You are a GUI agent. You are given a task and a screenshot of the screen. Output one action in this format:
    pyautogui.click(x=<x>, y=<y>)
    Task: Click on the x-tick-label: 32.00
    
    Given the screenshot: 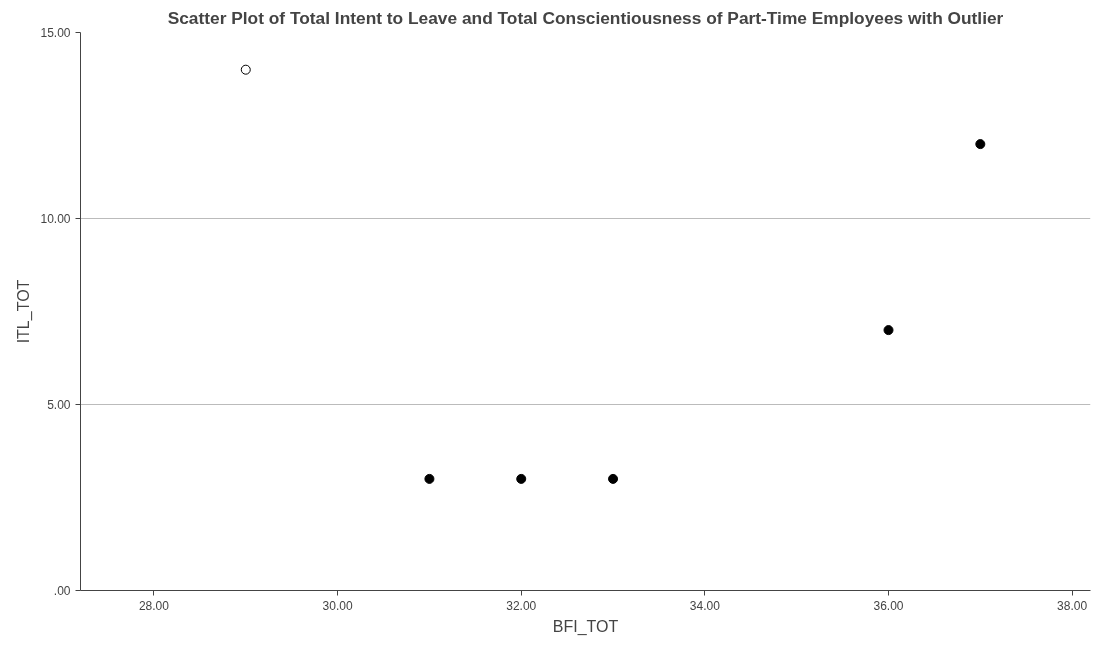 What is the action you would take?
    pyautogui.click(x=521, y=605)
    